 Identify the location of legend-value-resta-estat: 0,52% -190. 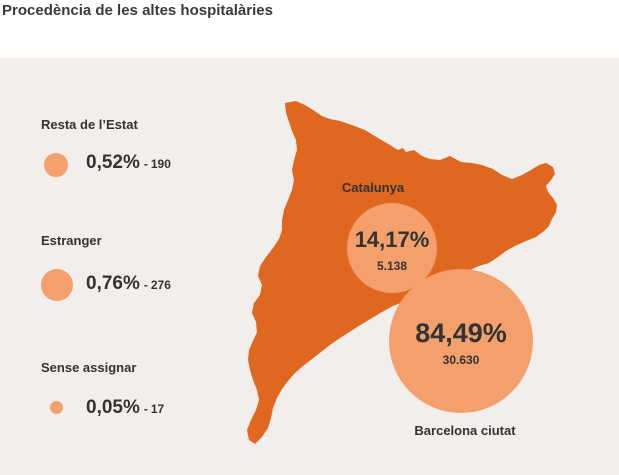
(128, 163).